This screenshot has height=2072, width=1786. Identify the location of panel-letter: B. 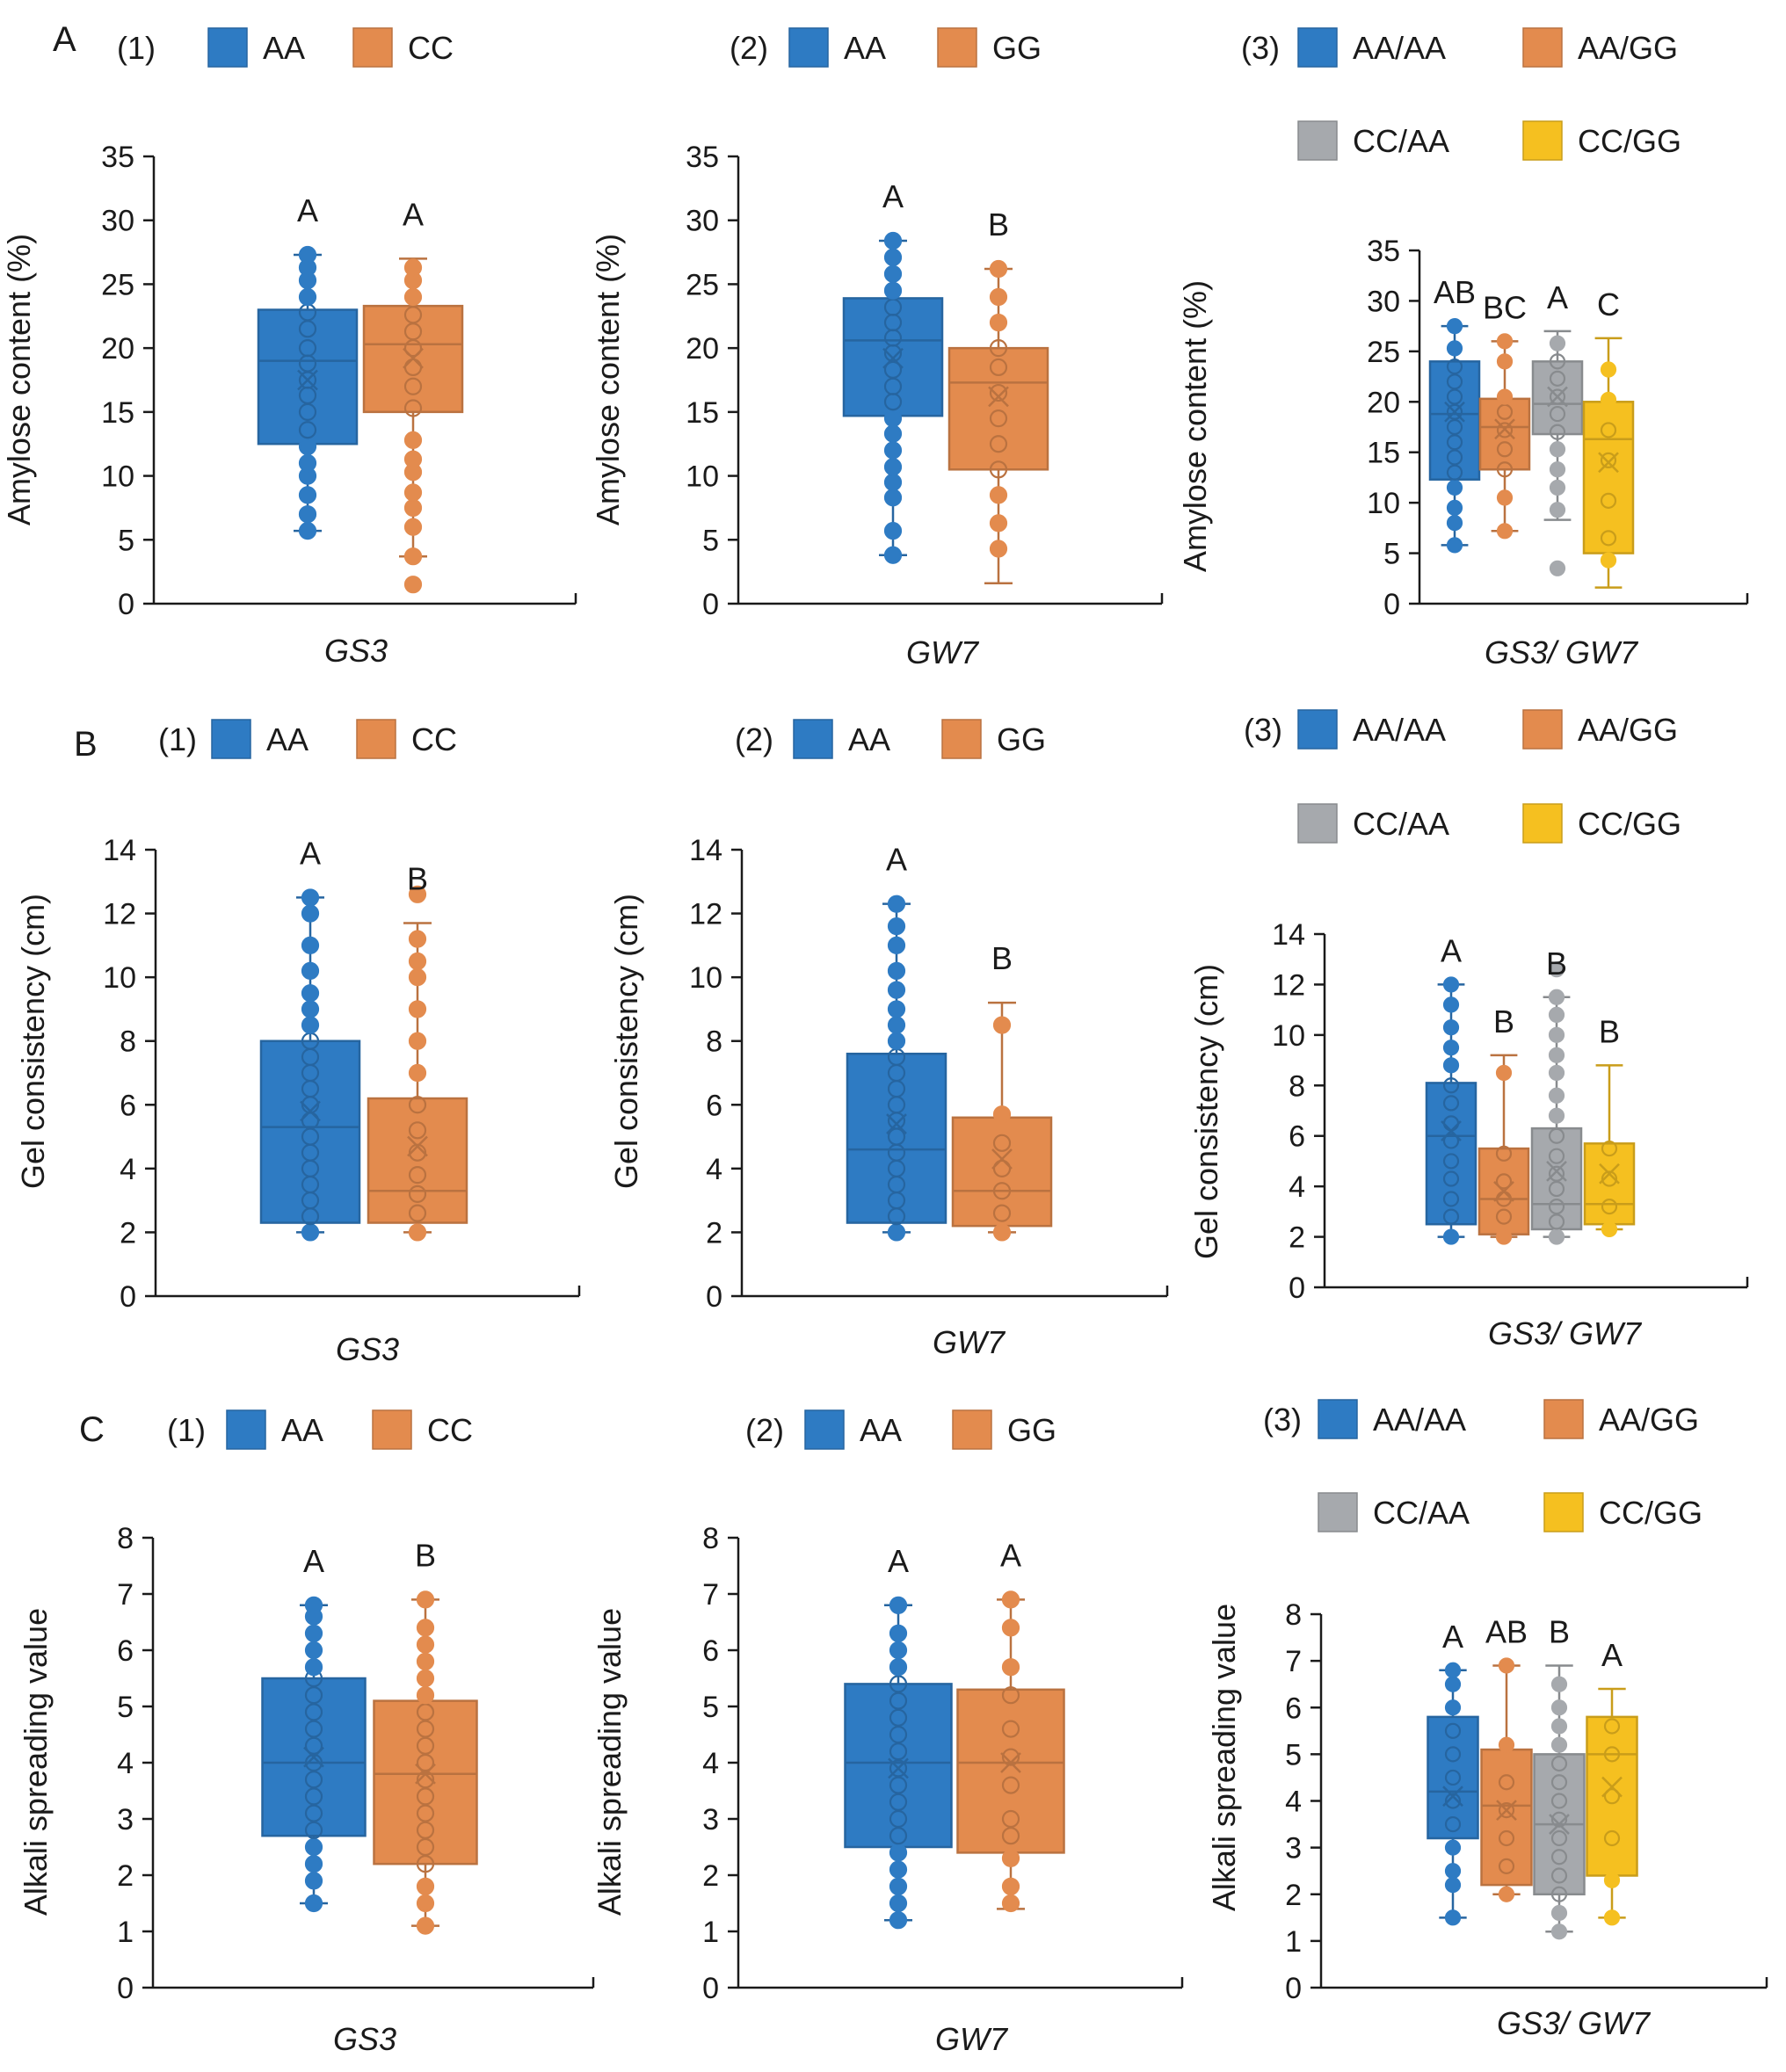
(86, 744).